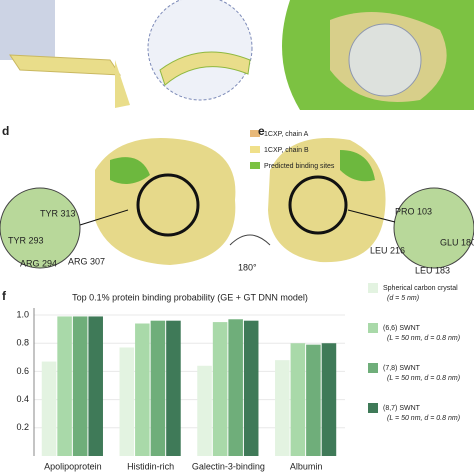 Image resolution: width=474 pixels, height=474 pixels. Describe the element at coordinates (4, 296) in the screenshot. I see `panel-label: f` at that location.